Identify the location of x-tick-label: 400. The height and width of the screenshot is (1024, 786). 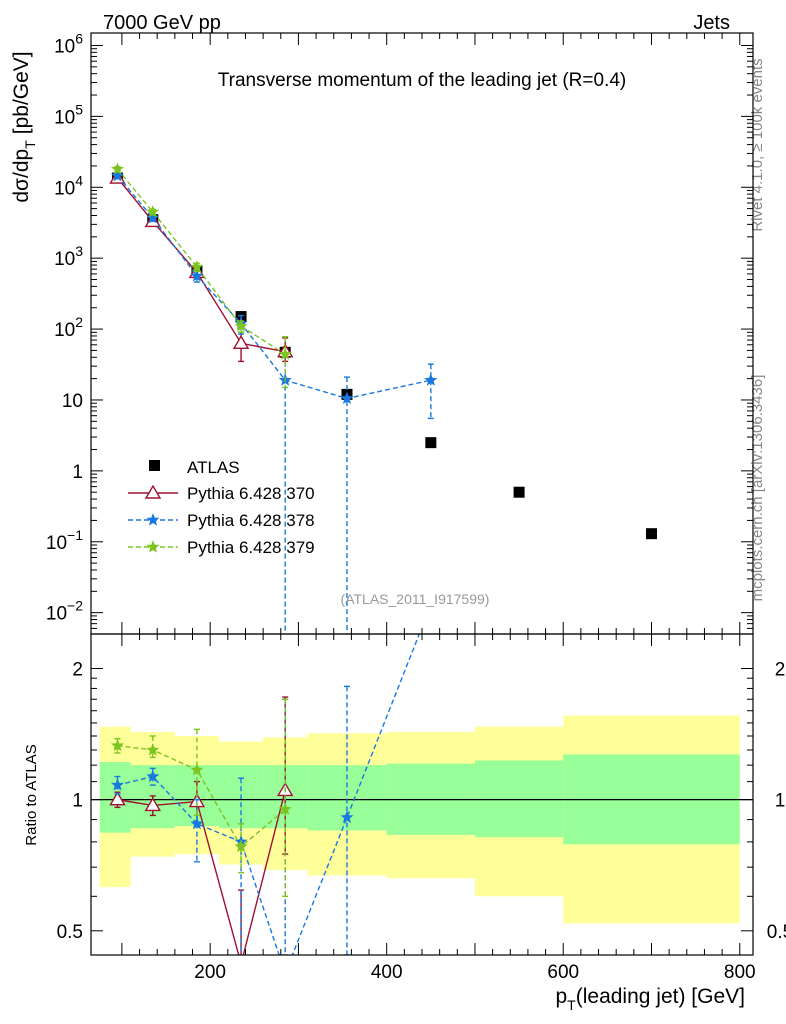
(387, 972).